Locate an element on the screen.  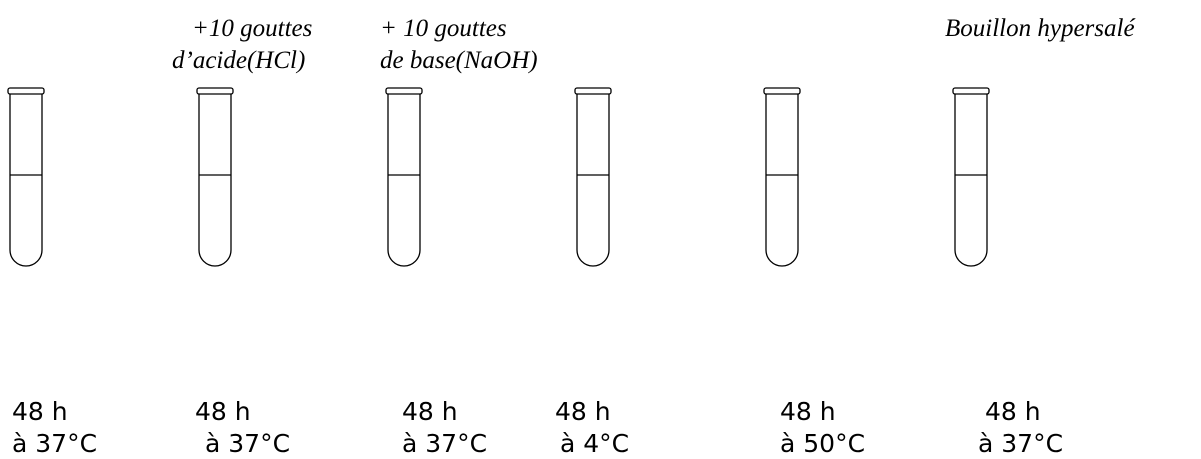
annotation: de base(NaOH) is located at coordinates (459, 60).